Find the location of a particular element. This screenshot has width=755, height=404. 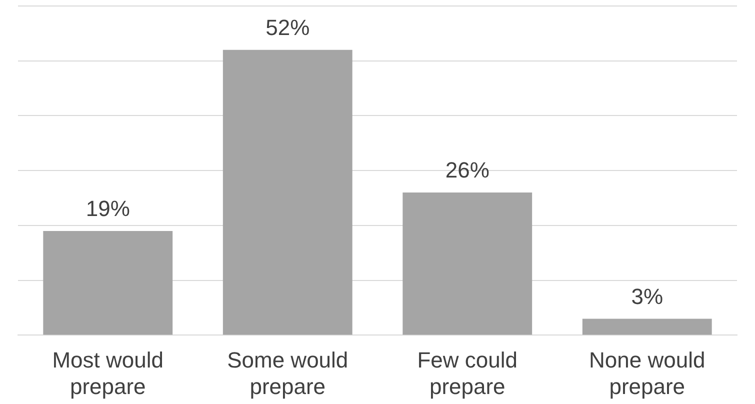

data-label: 3% is located at coordinates (647, 296).